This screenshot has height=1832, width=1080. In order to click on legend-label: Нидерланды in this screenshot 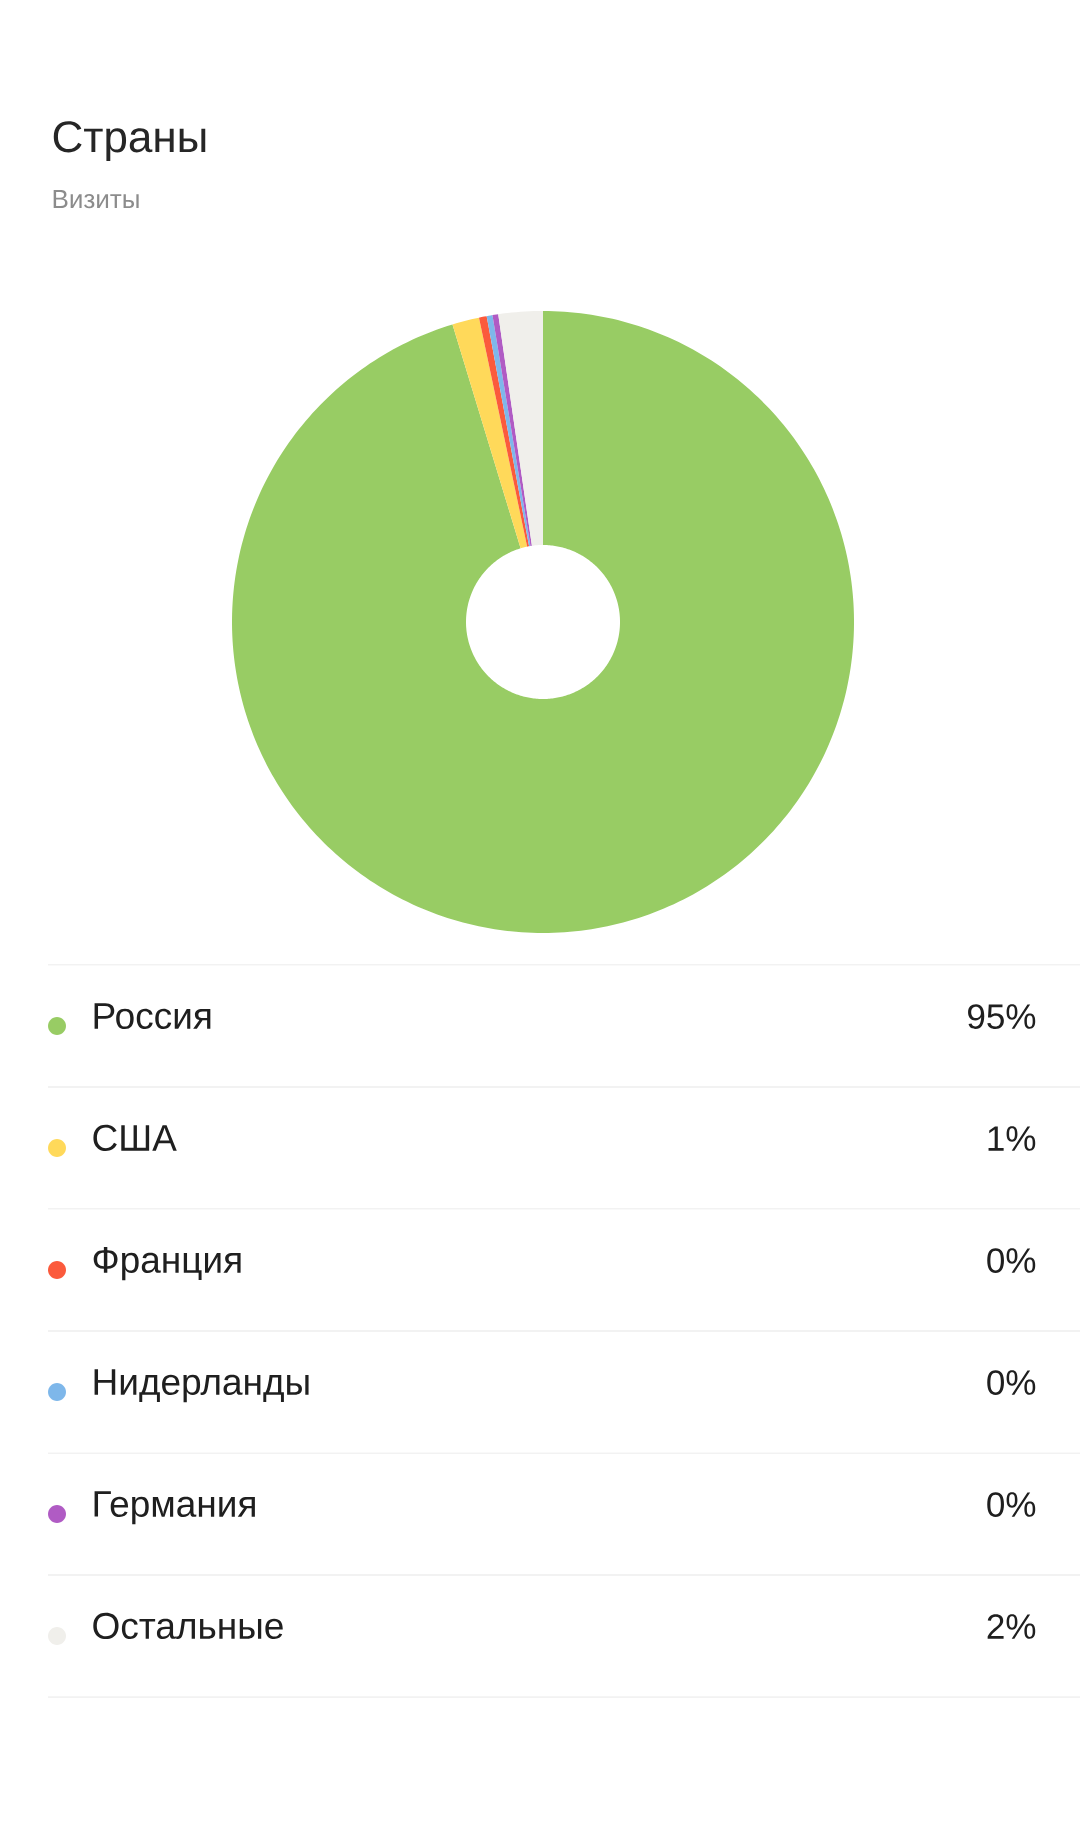, I will do `click(201, 1386)`.